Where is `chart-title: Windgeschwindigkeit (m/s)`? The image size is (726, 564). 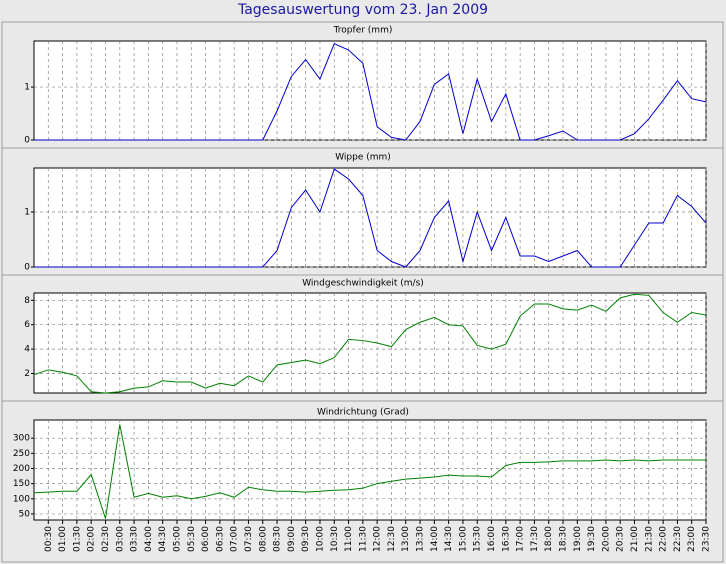 chart-title: Windgeschwindigkeit (m/s) is located at coordinates (363, 284).